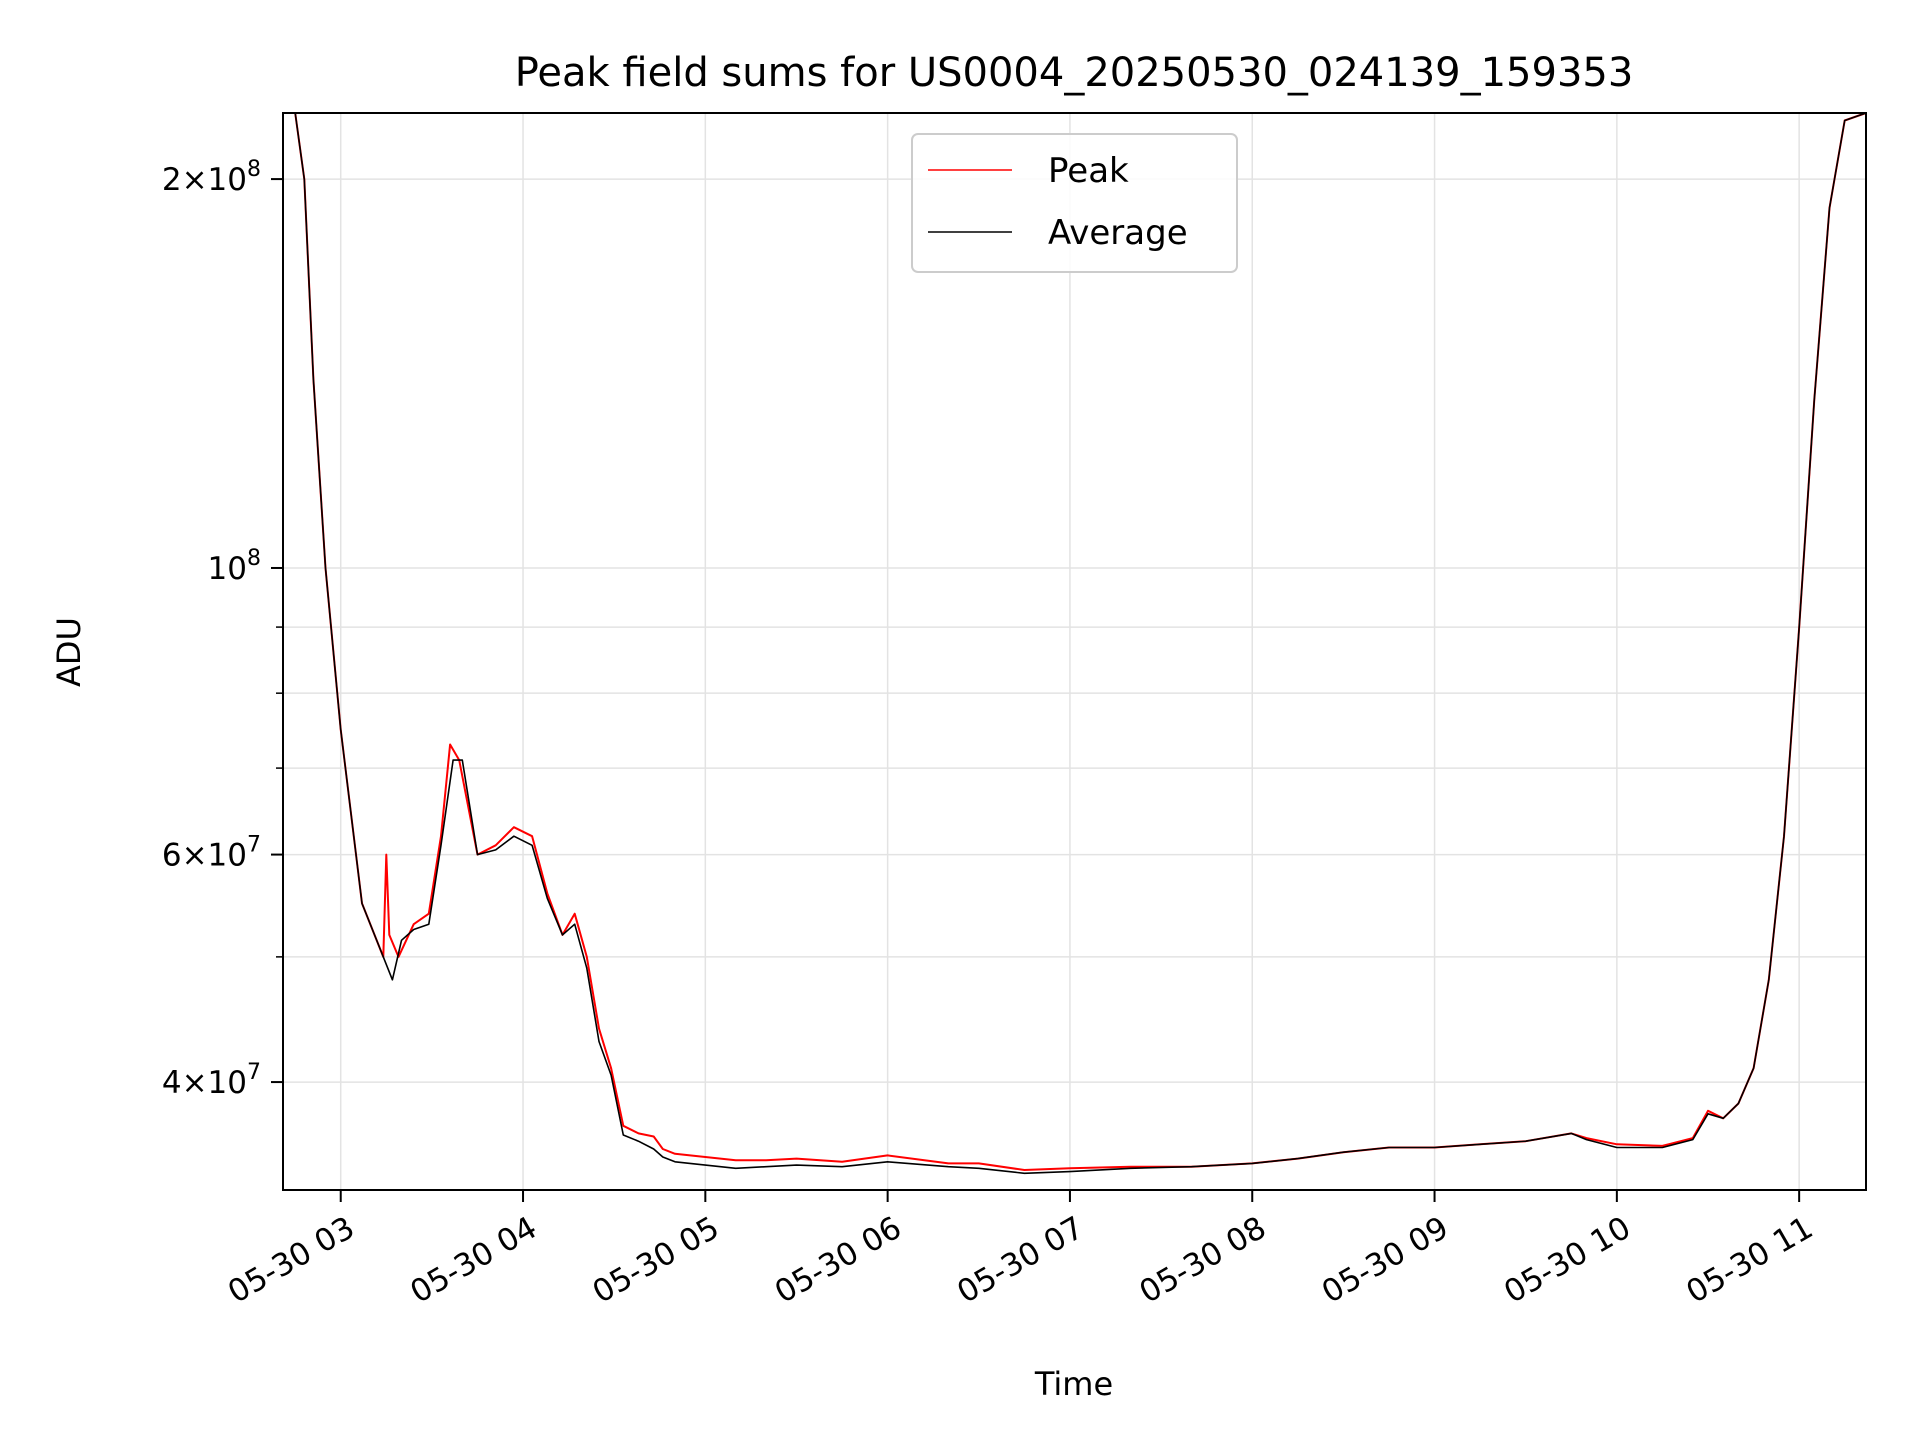 Image resolution: width=1920 pixels, height=1440 pixels. I want to click on legend-label-peak: Peak, so click(1088, 171).